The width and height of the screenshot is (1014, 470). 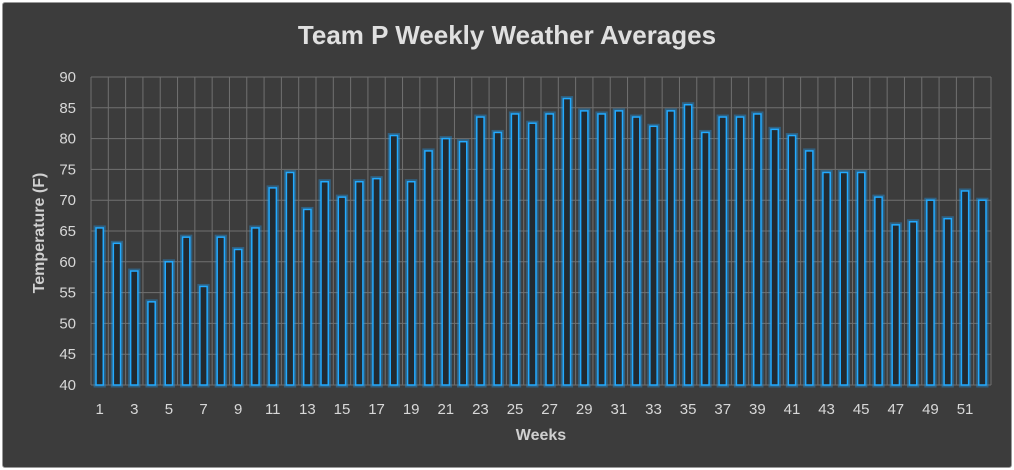 I want to click on x-tick-label: 47, so click(x=895, y=409).